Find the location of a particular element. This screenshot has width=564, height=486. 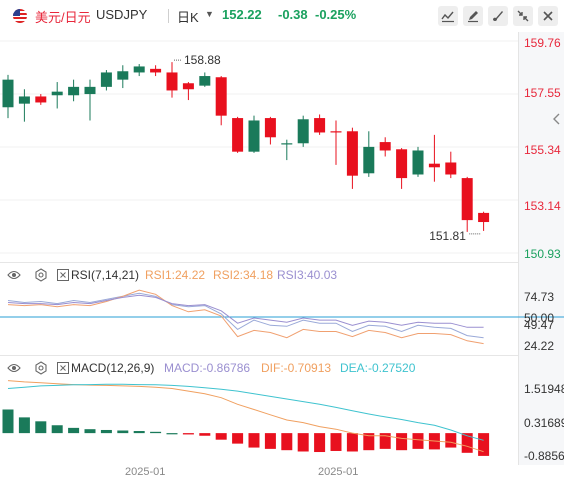

dea-value: DEA:-0.27520 is located at coordinates (378, 368).